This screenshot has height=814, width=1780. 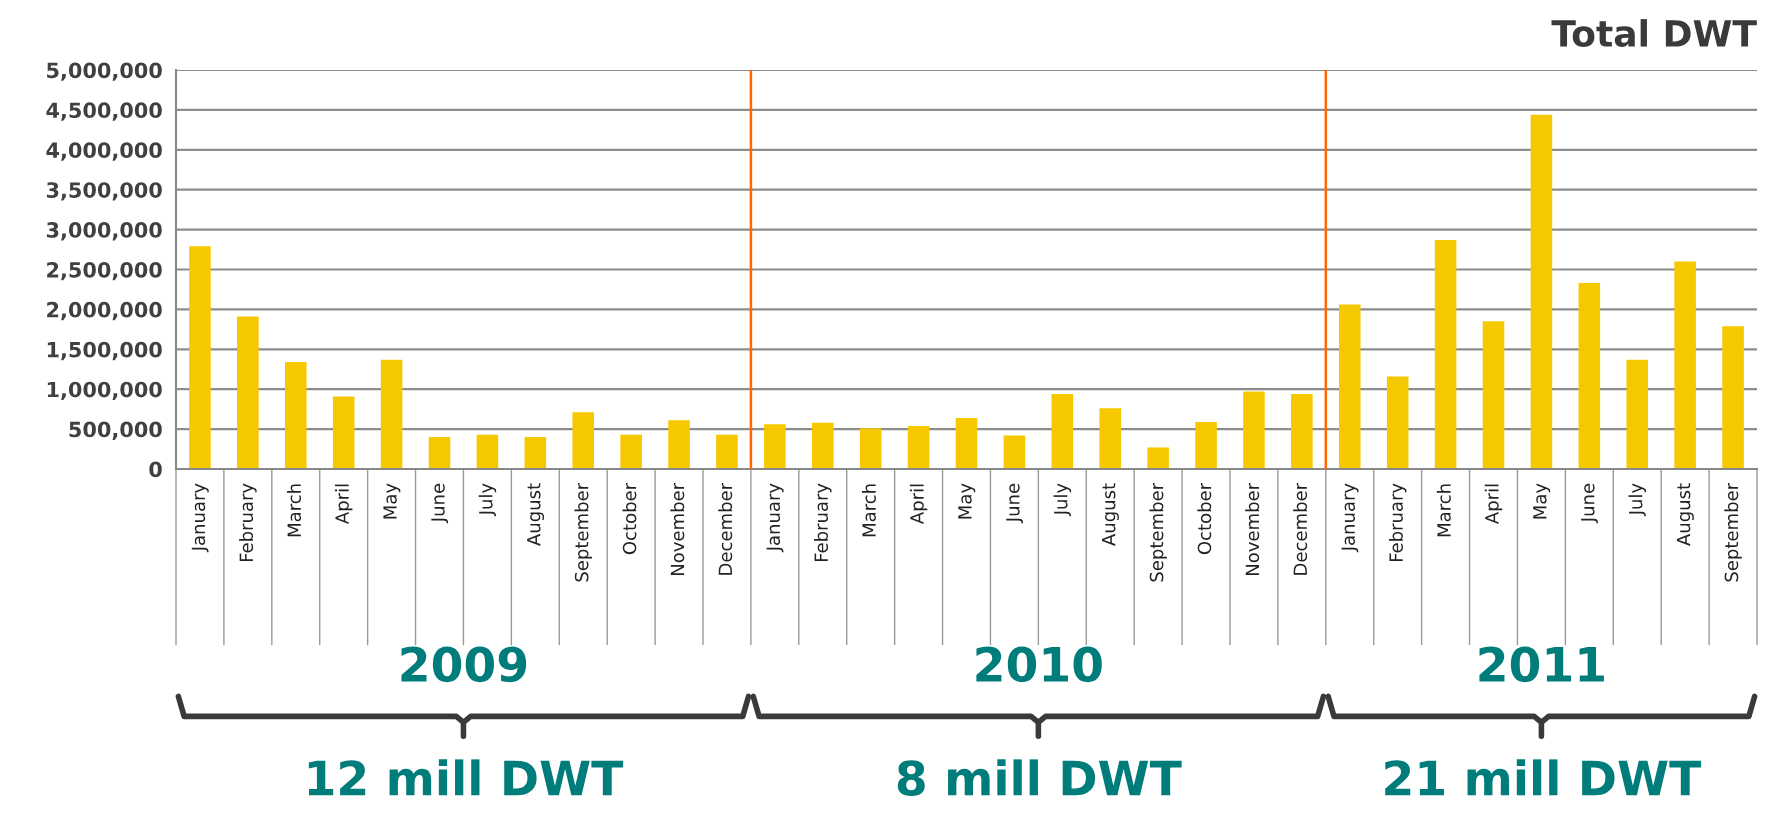 What do you see at coordinates (104, 311) in the screenshot?
I see `y-tick-label: 2,000,000` at bounding box center [104, 311].